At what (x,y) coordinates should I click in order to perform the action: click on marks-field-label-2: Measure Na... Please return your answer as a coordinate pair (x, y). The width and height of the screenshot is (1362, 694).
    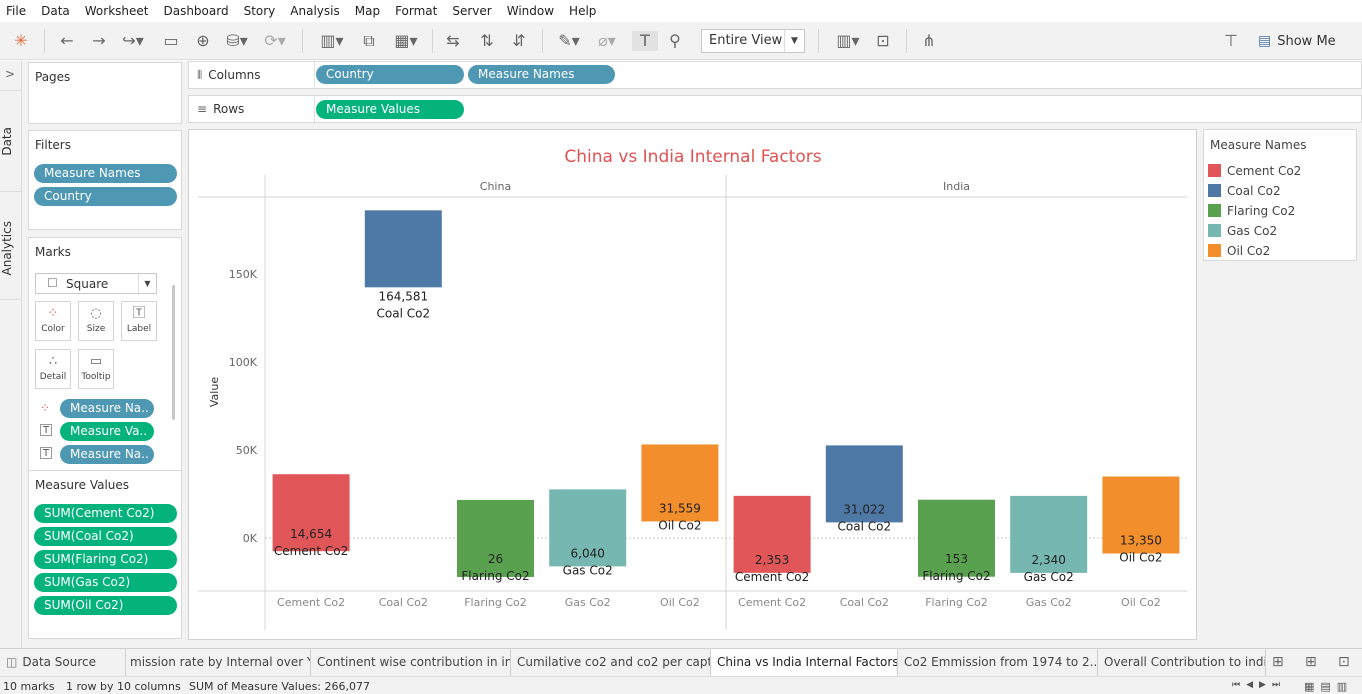
    Looking at the image, I should click on (107, 454).